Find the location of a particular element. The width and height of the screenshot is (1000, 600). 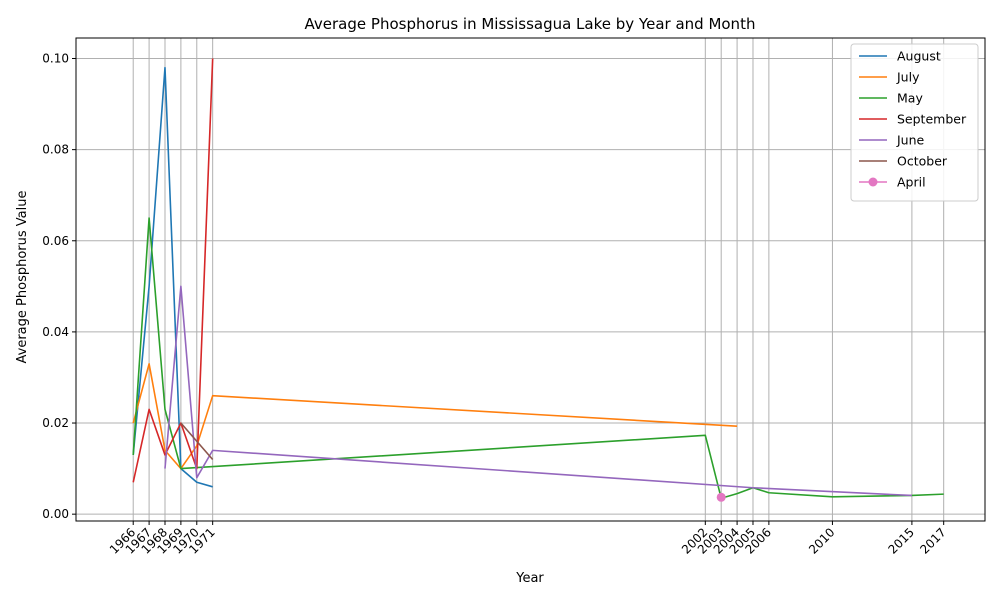

legend: August July May September June October April is located at coordinates (914, 122).